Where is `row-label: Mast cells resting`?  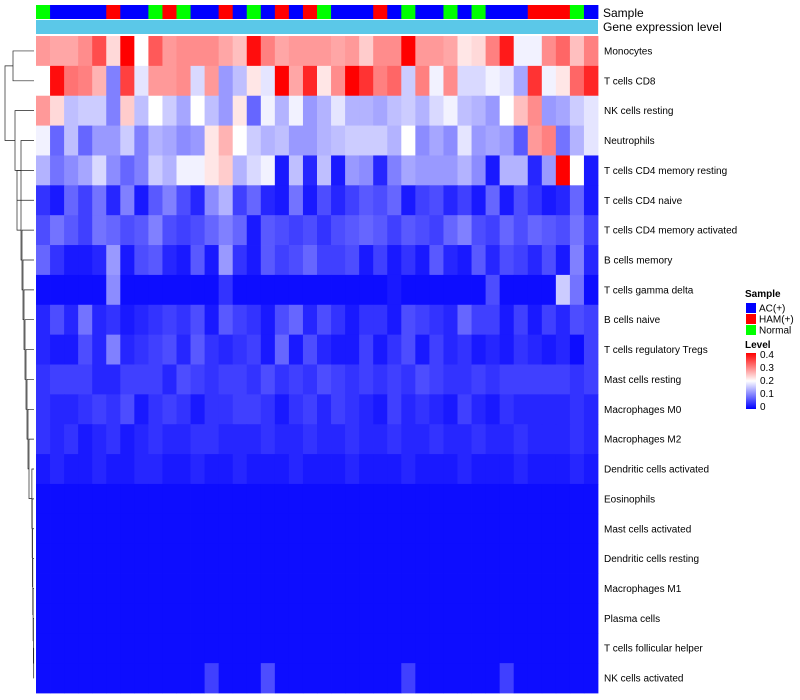
row-label: Mast cells resting is located at coordinates (642, 380).